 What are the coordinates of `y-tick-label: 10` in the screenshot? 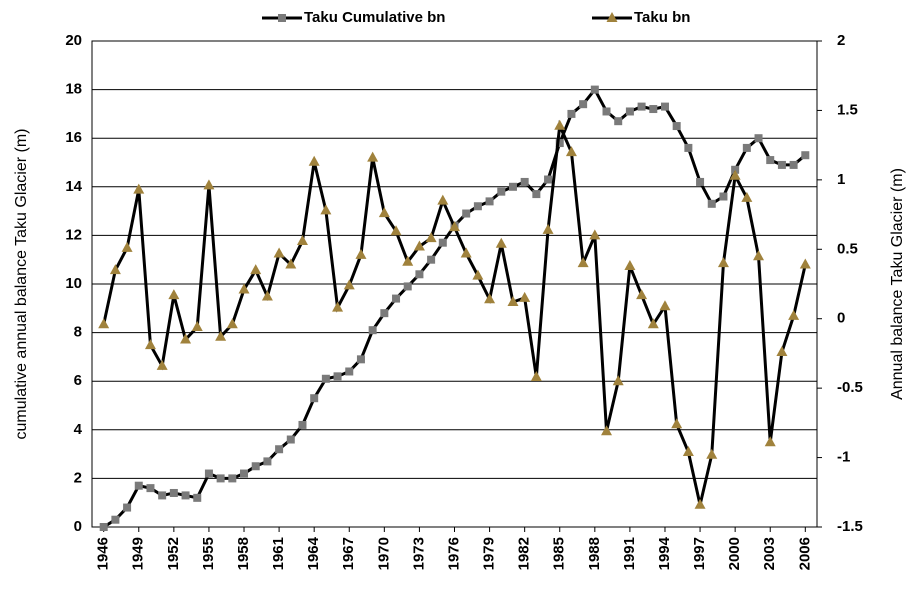 It's located at (73, 283).